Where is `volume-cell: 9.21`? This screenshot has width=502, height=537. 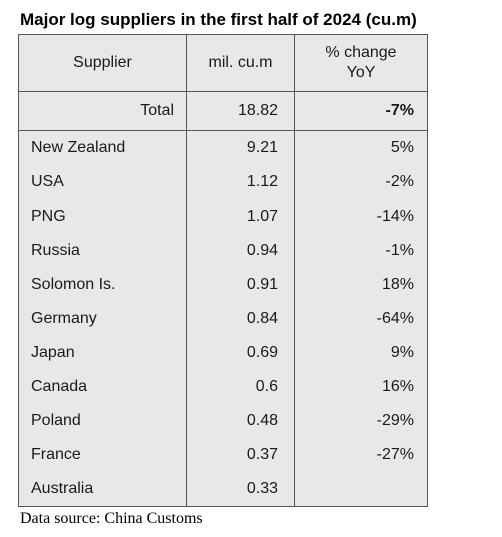
volume-cell: 9.21 is located at coordinates (240, 148).